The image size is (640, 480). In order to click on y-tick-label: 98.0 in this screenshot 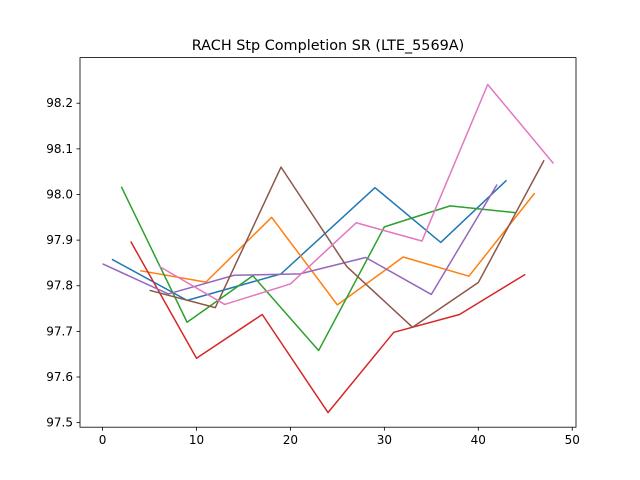, I will do `click(59, 194)`.